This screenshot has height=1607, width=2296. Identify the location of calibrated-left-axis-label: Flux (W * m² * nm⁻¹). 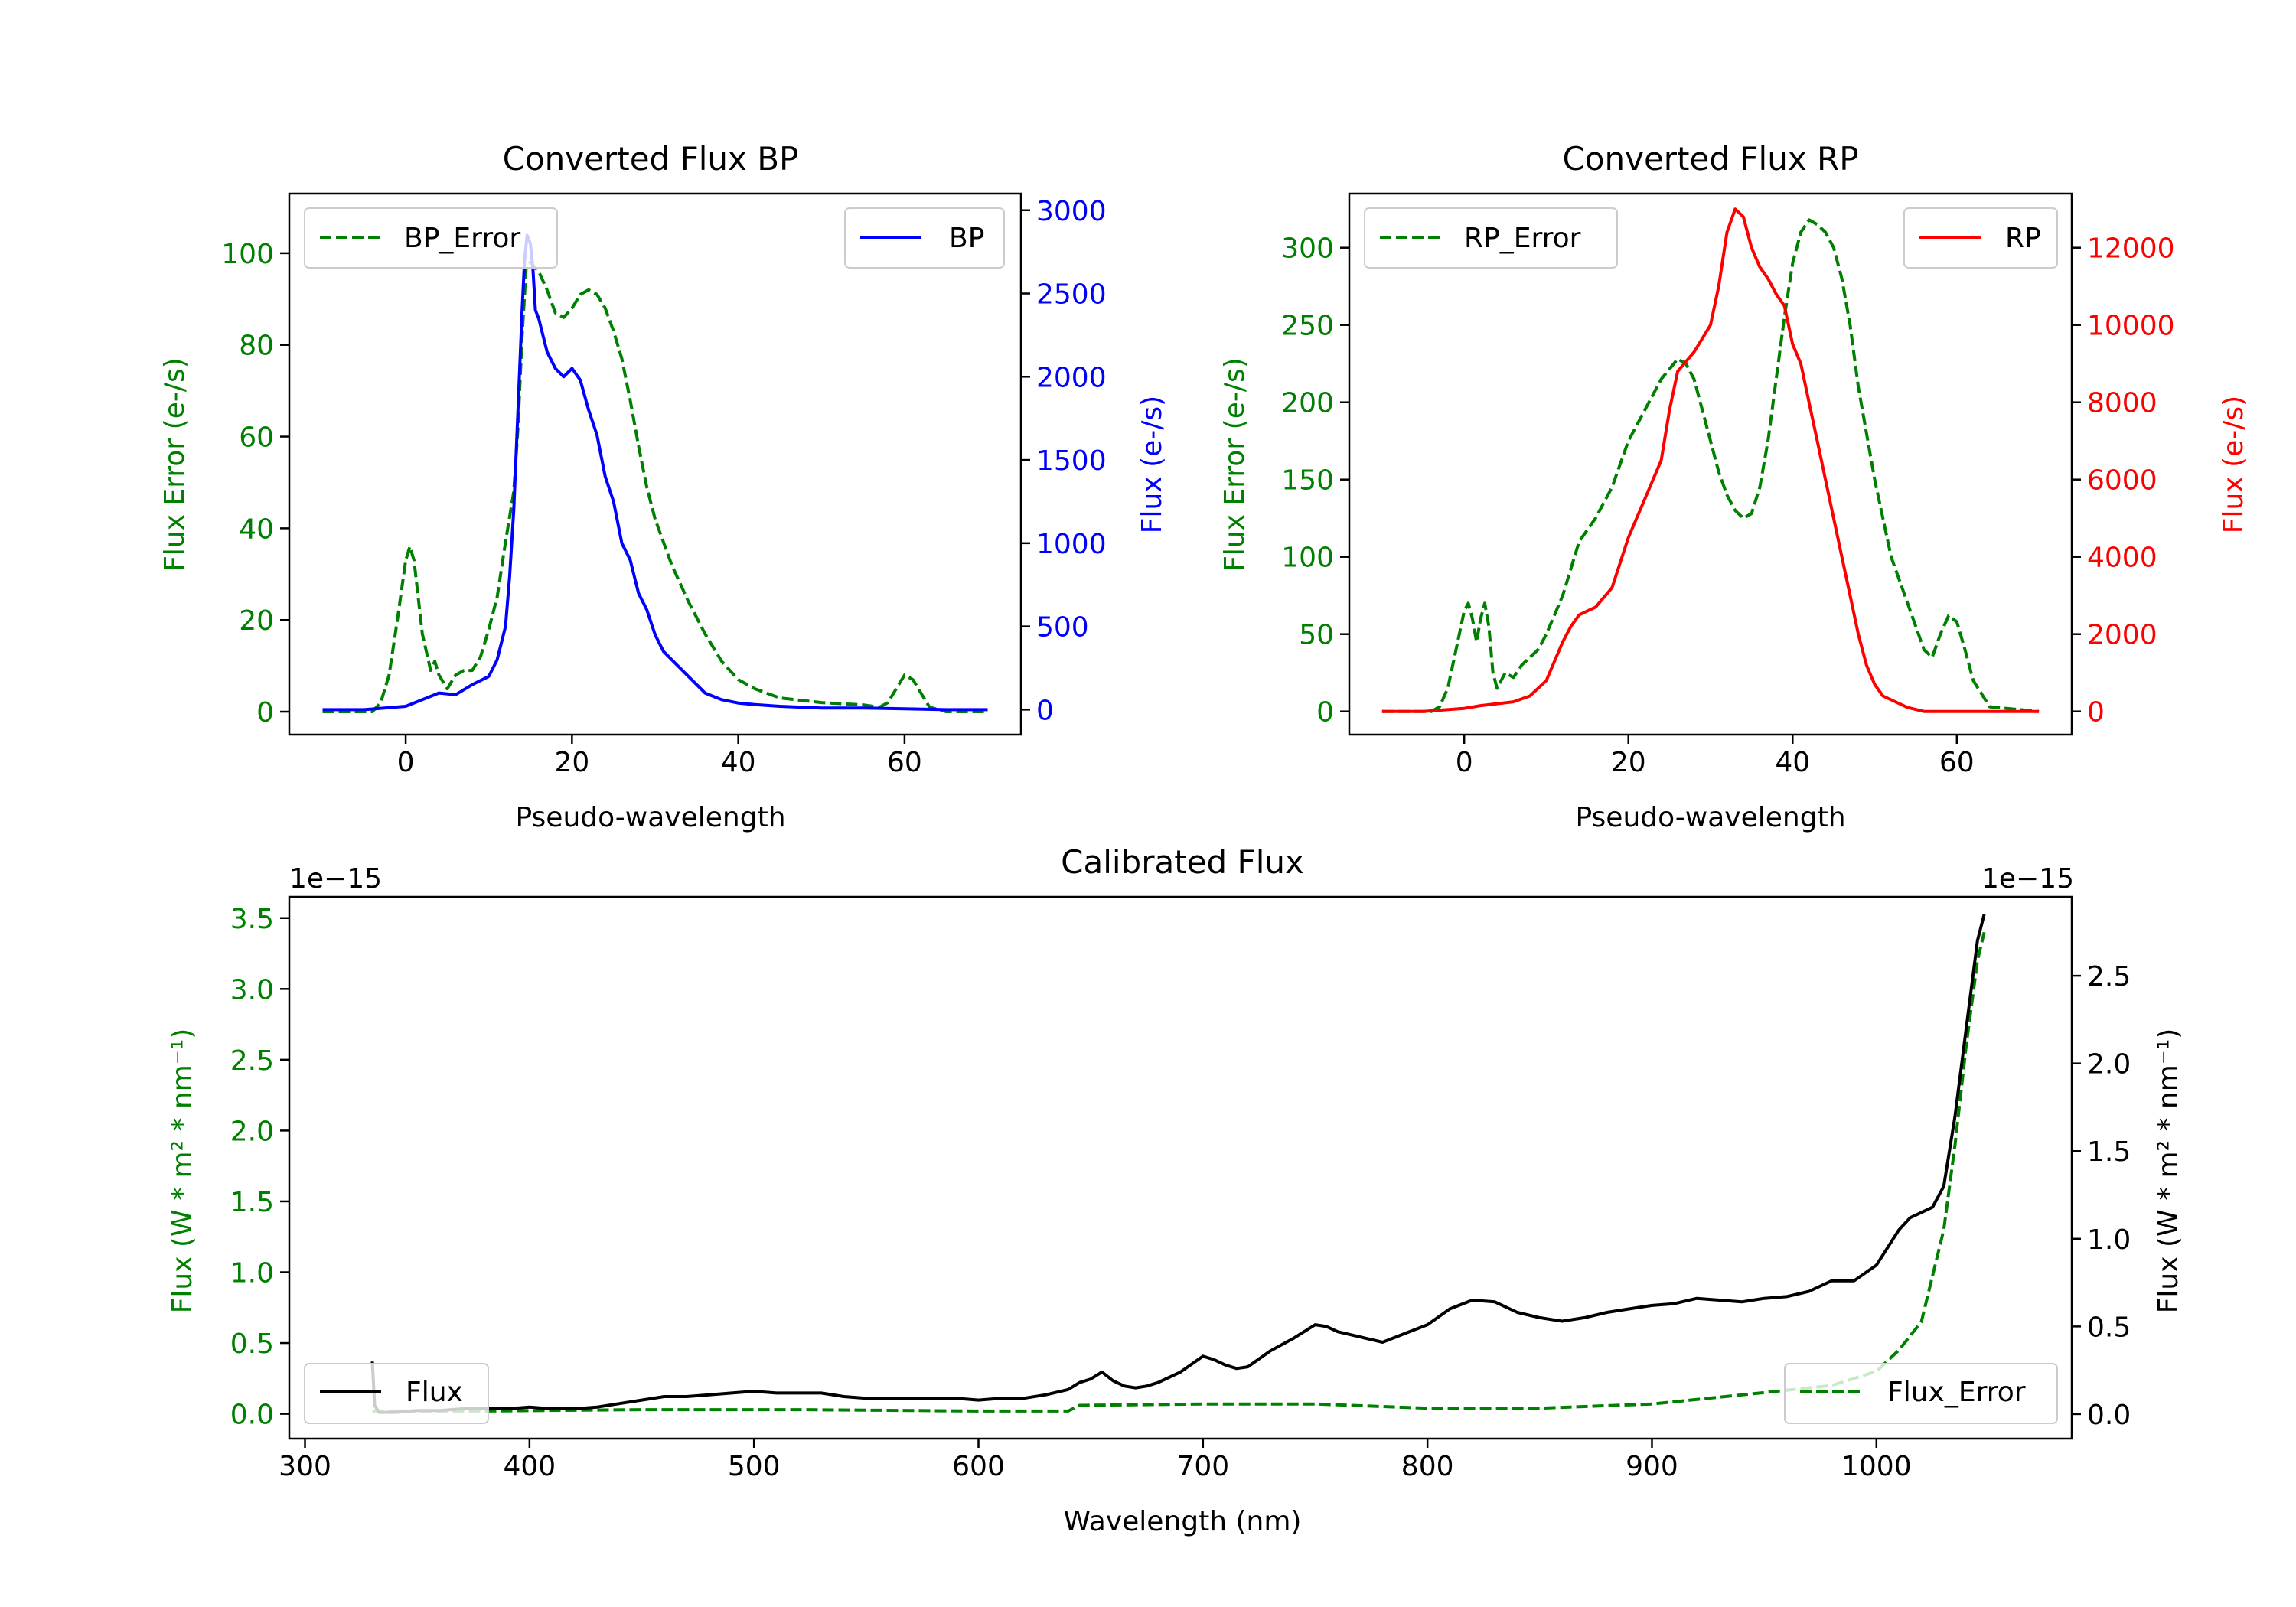
(182, 1171).